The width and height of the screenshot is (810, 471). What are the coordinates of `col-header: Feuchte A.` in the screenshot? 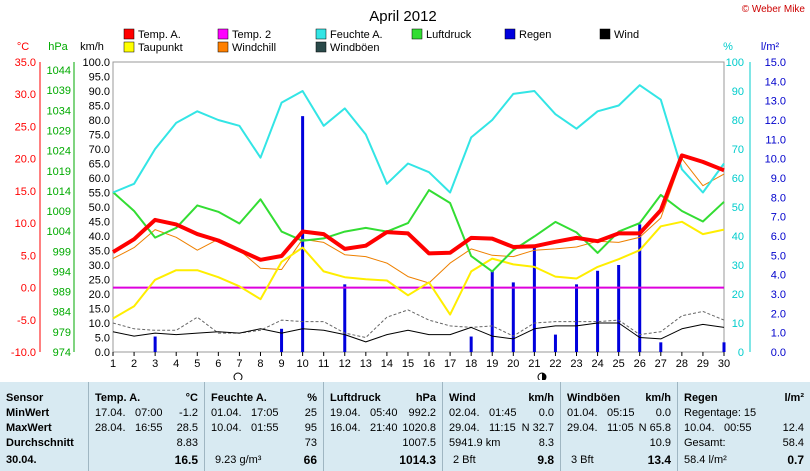 It's located at (239, 398).